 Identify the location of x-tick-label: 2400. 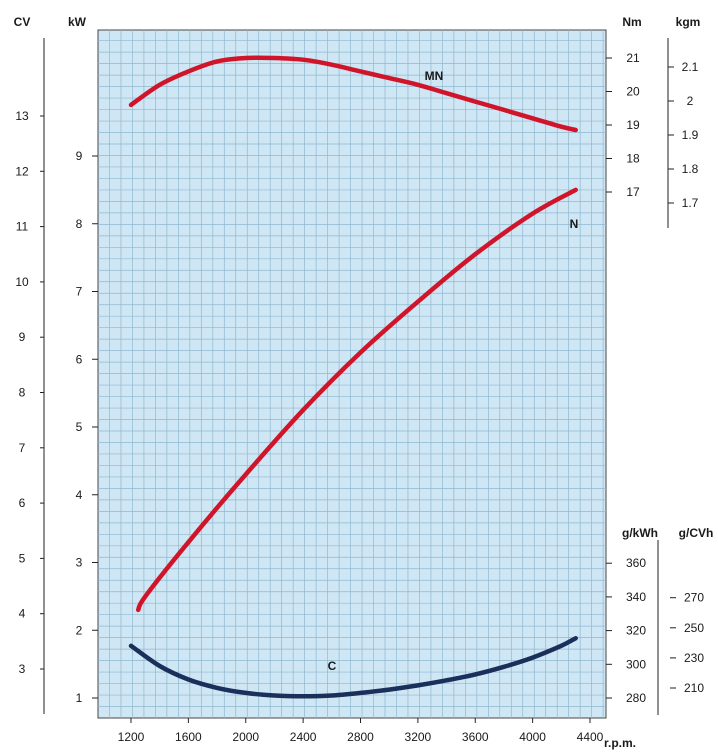
(303, 737).